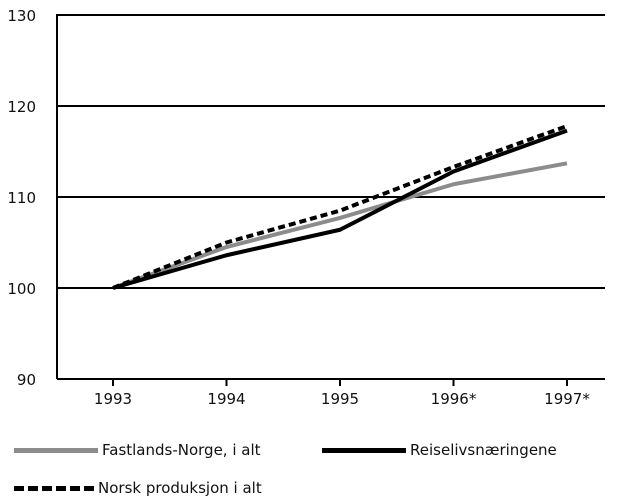  Describe the element at coordinates (483, 450) in the screenshot. I see `legend-label: Reiselivsnæringene` at that location.